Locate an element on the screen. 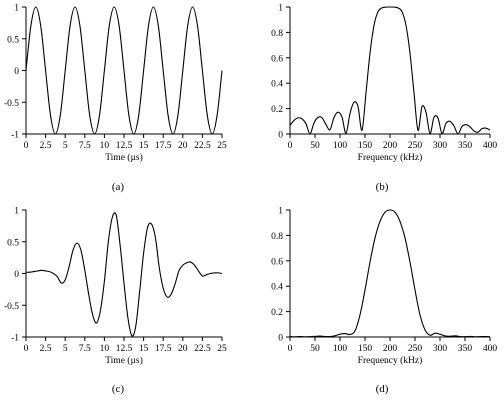 The image size is (504, 402). panel-label: (d) is located at coordinates (382, 389).